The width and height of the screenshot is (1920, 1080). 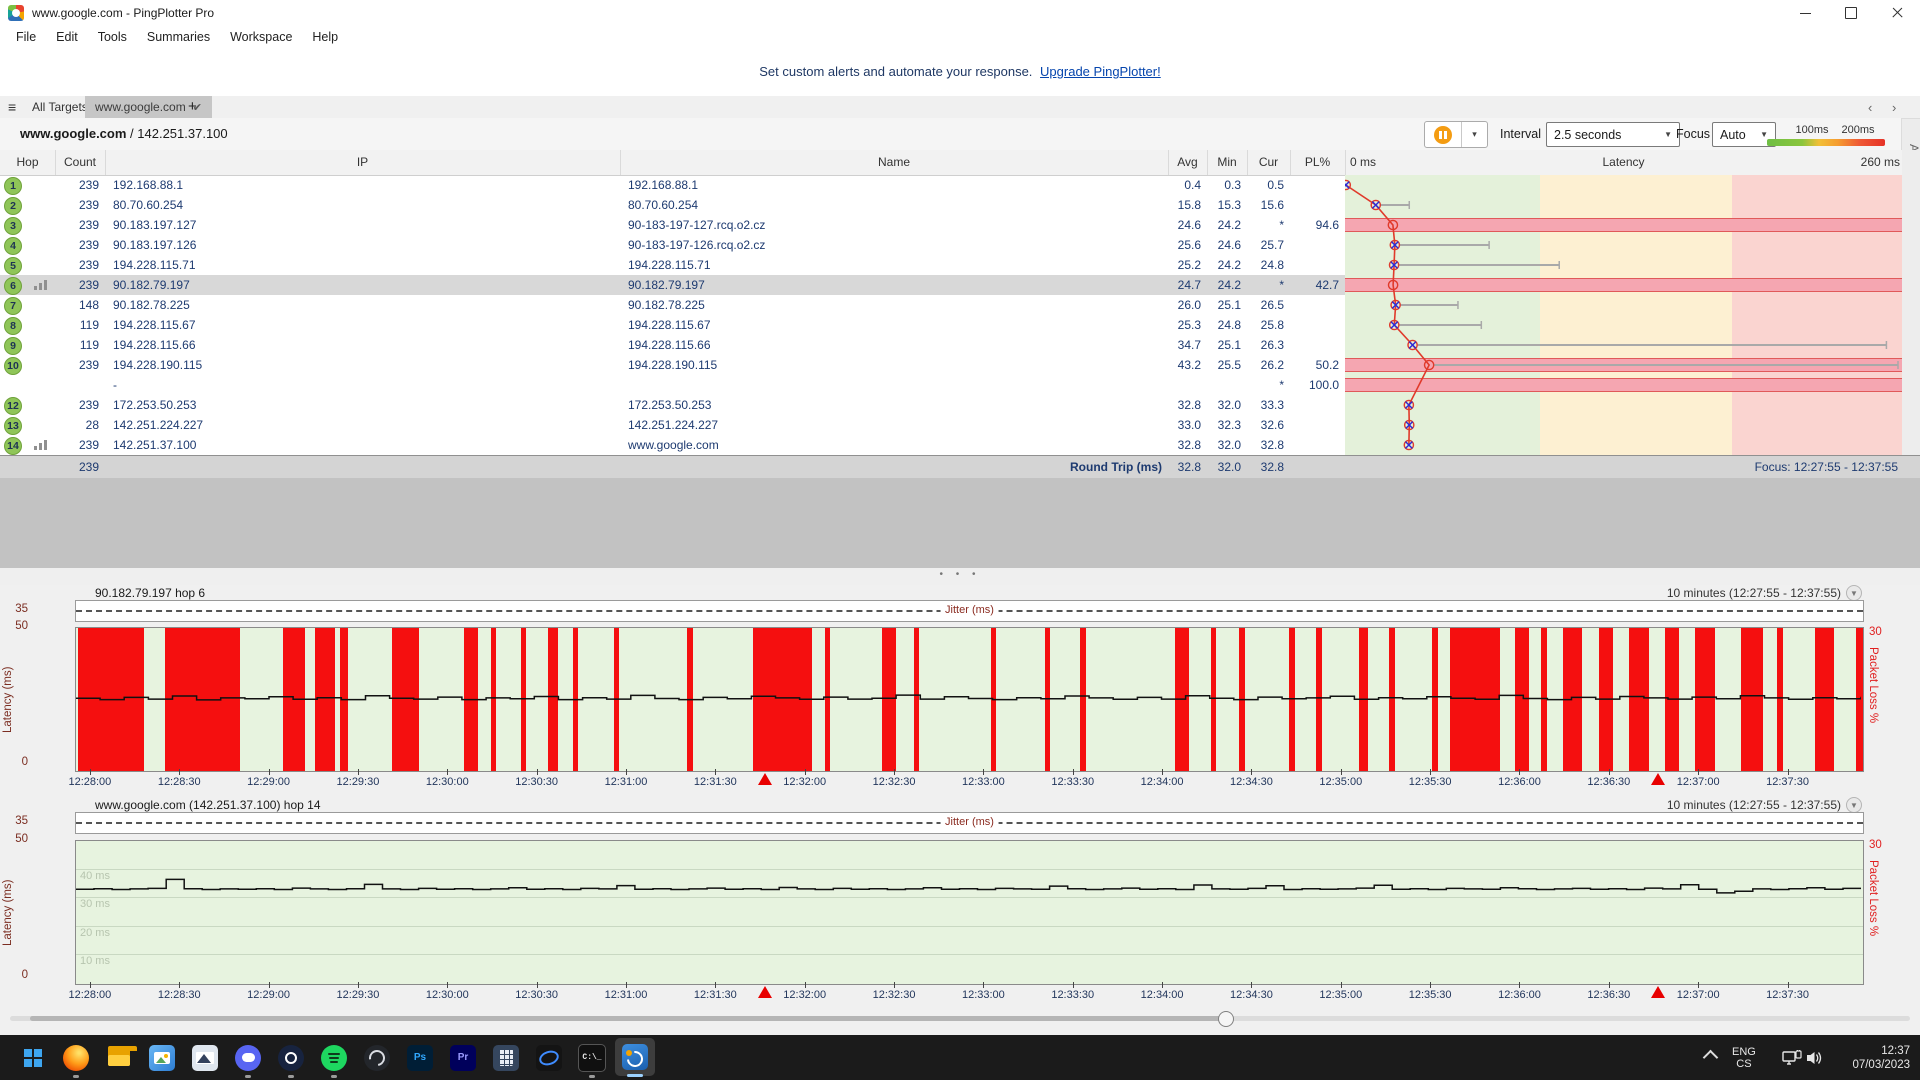 What do you see at coordinates (549, 1057) in the screenshot?
I see `taskbar-icon-oval-app` at bounding box center [549, 1057].